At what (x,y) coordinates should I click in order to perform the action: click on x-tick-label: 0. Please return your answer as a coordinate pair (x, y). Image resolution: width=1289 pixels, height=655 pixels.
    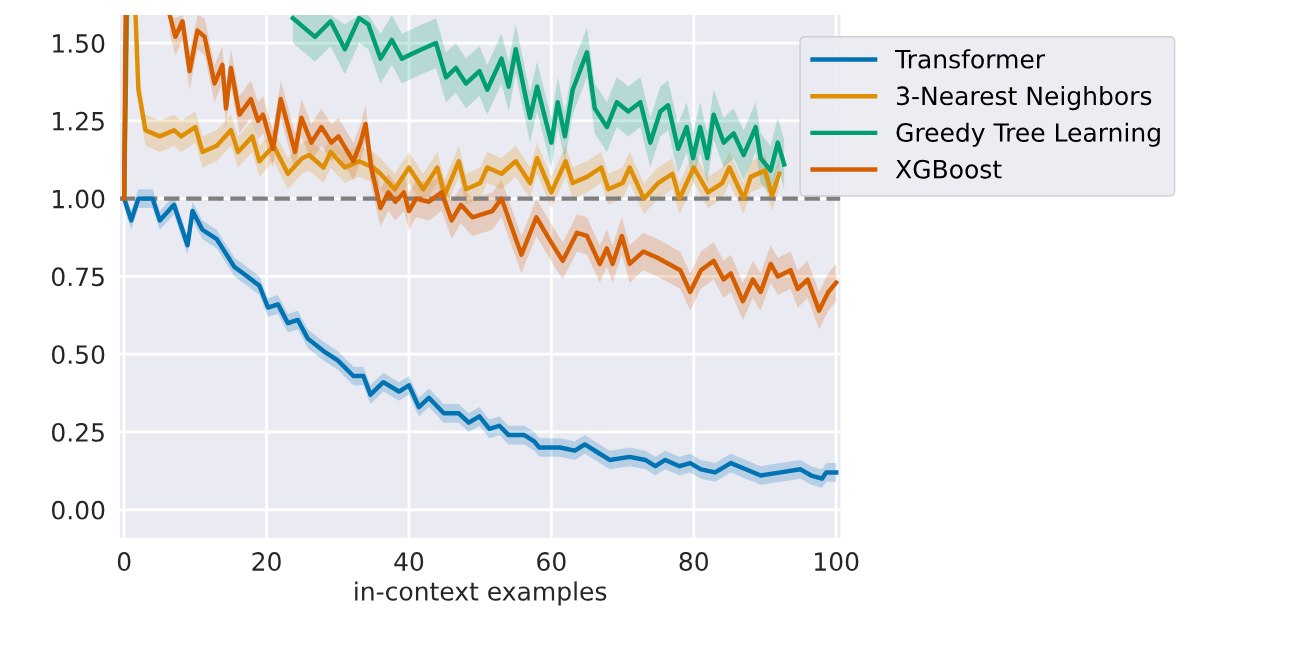
    Looking at the image, I should click on (124, 561).